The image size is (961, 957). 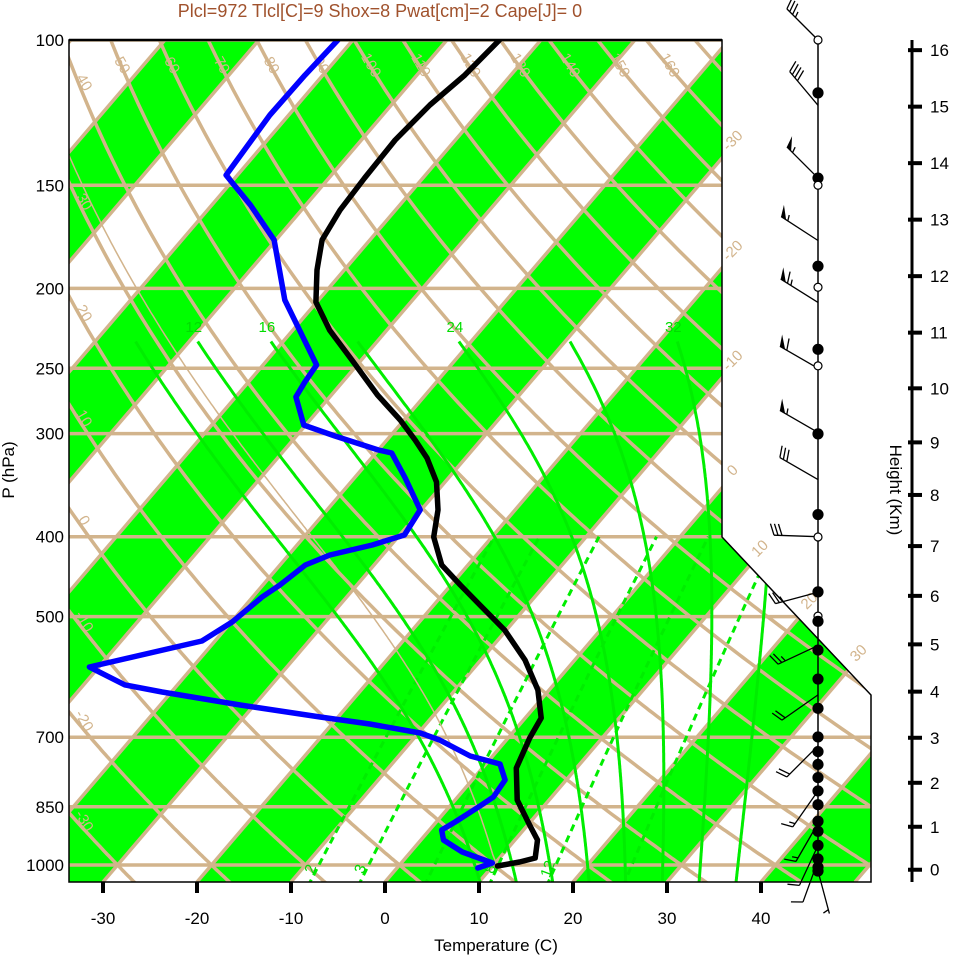 I want to click on x-tick-label: 20, so click(x=573, y=918).